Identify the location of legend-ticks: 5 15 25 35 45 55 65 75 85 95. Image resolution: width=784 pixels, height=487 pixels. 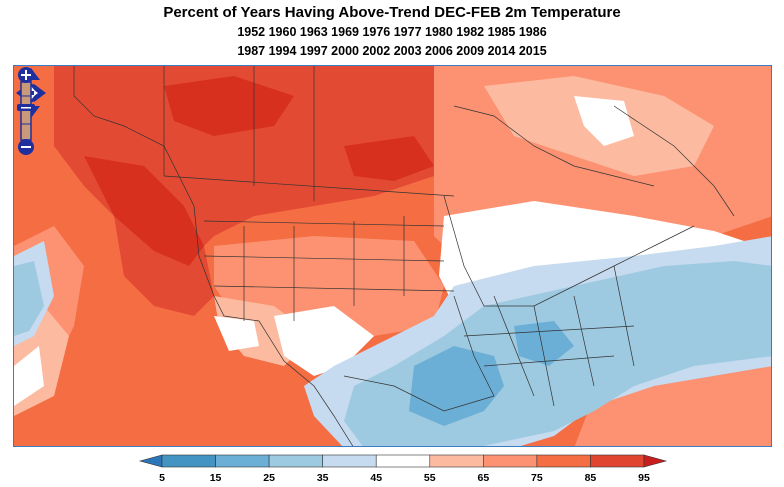
(404, 478).